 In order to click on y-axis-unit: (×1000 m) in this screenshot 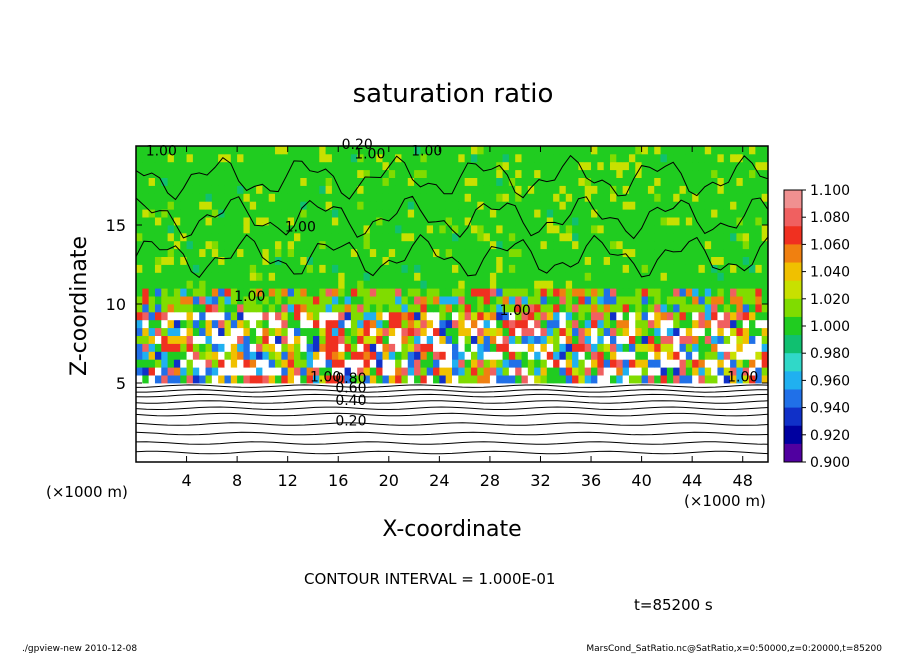, I will do `click(87, 492)`.